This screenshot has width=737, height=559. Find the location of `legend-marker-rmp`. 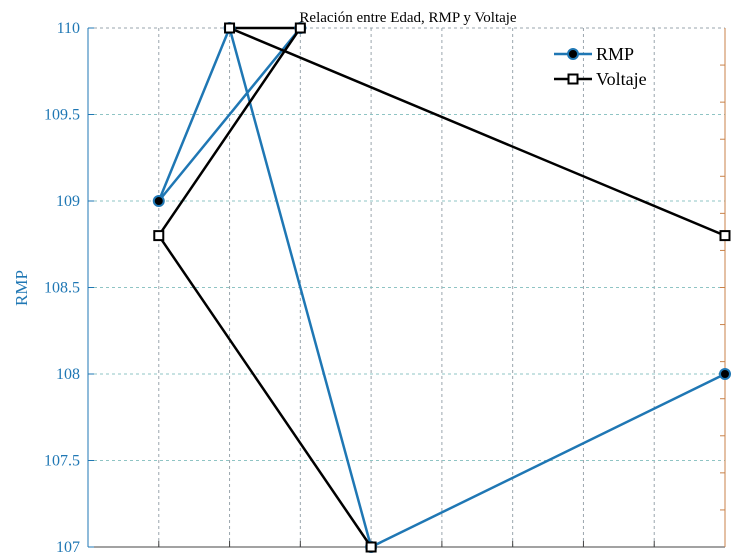

legend-marker-rmp is located at coordinates (573, 54).